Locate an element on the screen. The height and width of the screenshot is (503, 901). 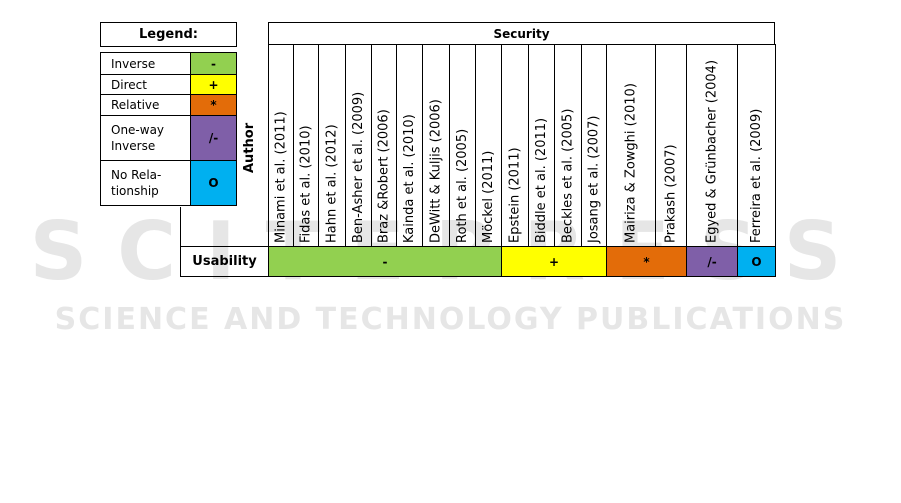
relation-cell: O is located at coordinates (756, 261).